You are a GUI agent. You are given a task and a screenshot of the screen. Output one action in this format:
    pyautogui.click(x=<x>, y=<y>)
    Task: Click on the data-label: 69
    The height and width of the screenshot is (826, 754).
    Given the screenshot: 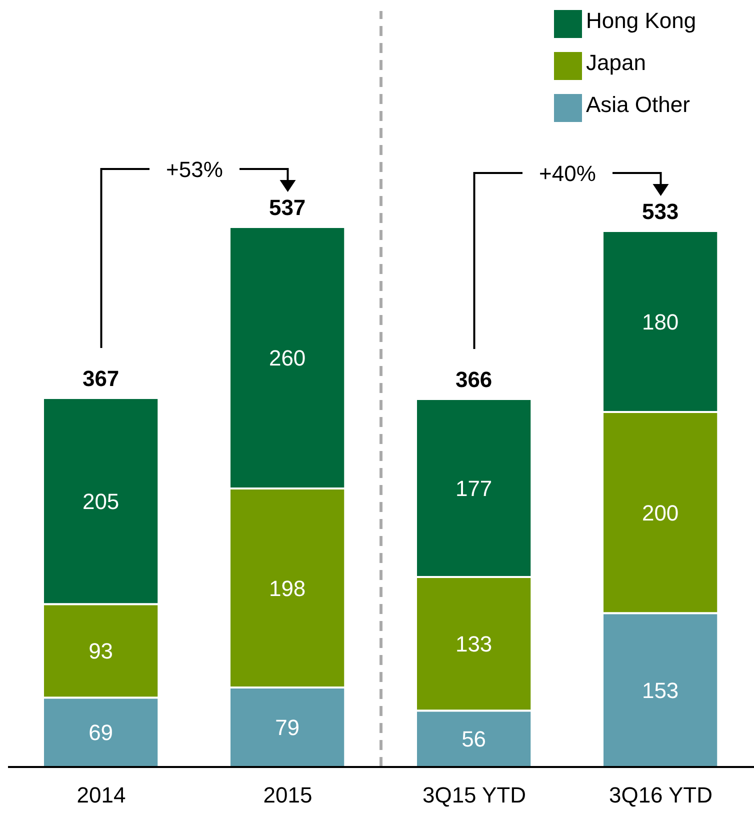 What is the action you would take?
    pyautogui.click(x=101, y=733)
    